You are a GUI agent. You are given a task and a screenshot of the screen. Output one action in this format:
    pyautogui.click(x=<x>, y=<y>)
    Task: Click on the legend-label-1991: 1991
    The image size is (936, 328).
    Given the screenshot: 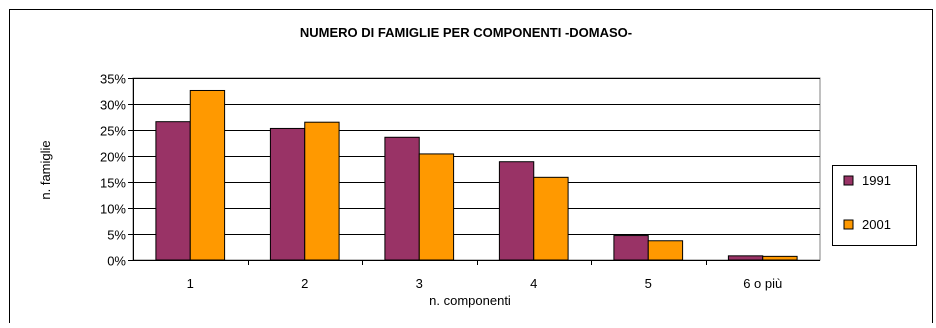 What is the action you would take?
    pyautogui.click(x=876, y=180)
    